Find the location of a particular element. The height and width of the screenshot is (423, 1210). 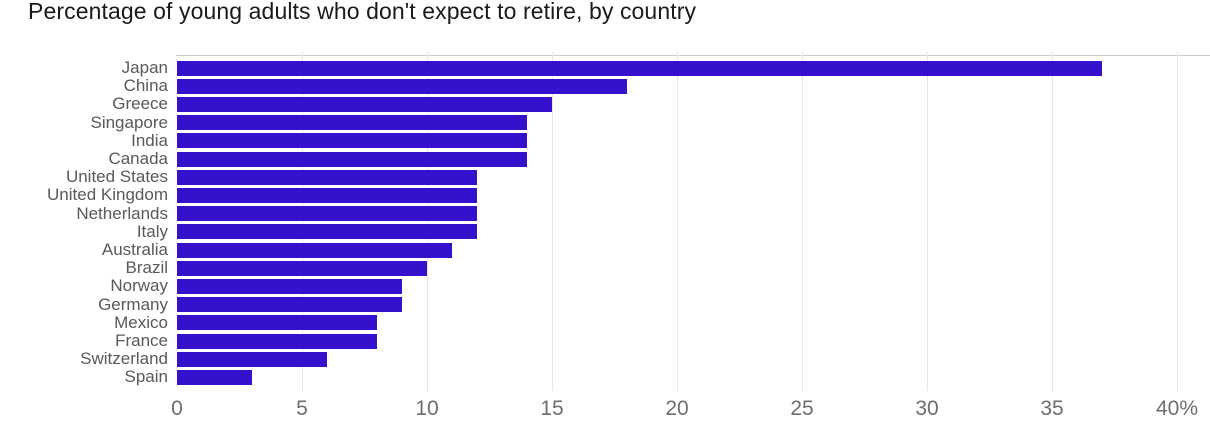

category-label: Spain is located at coordinates (146, 377).